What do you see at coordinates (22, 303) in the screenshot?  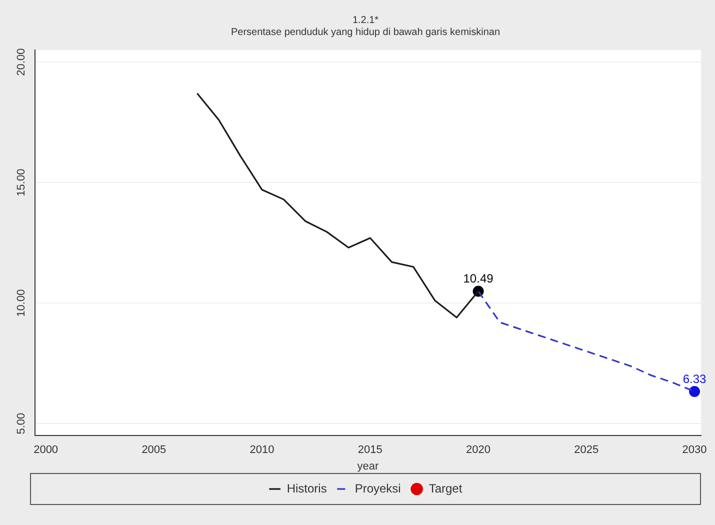 I see `y-tick-label: 10.00` at bounding box center [22, 303].